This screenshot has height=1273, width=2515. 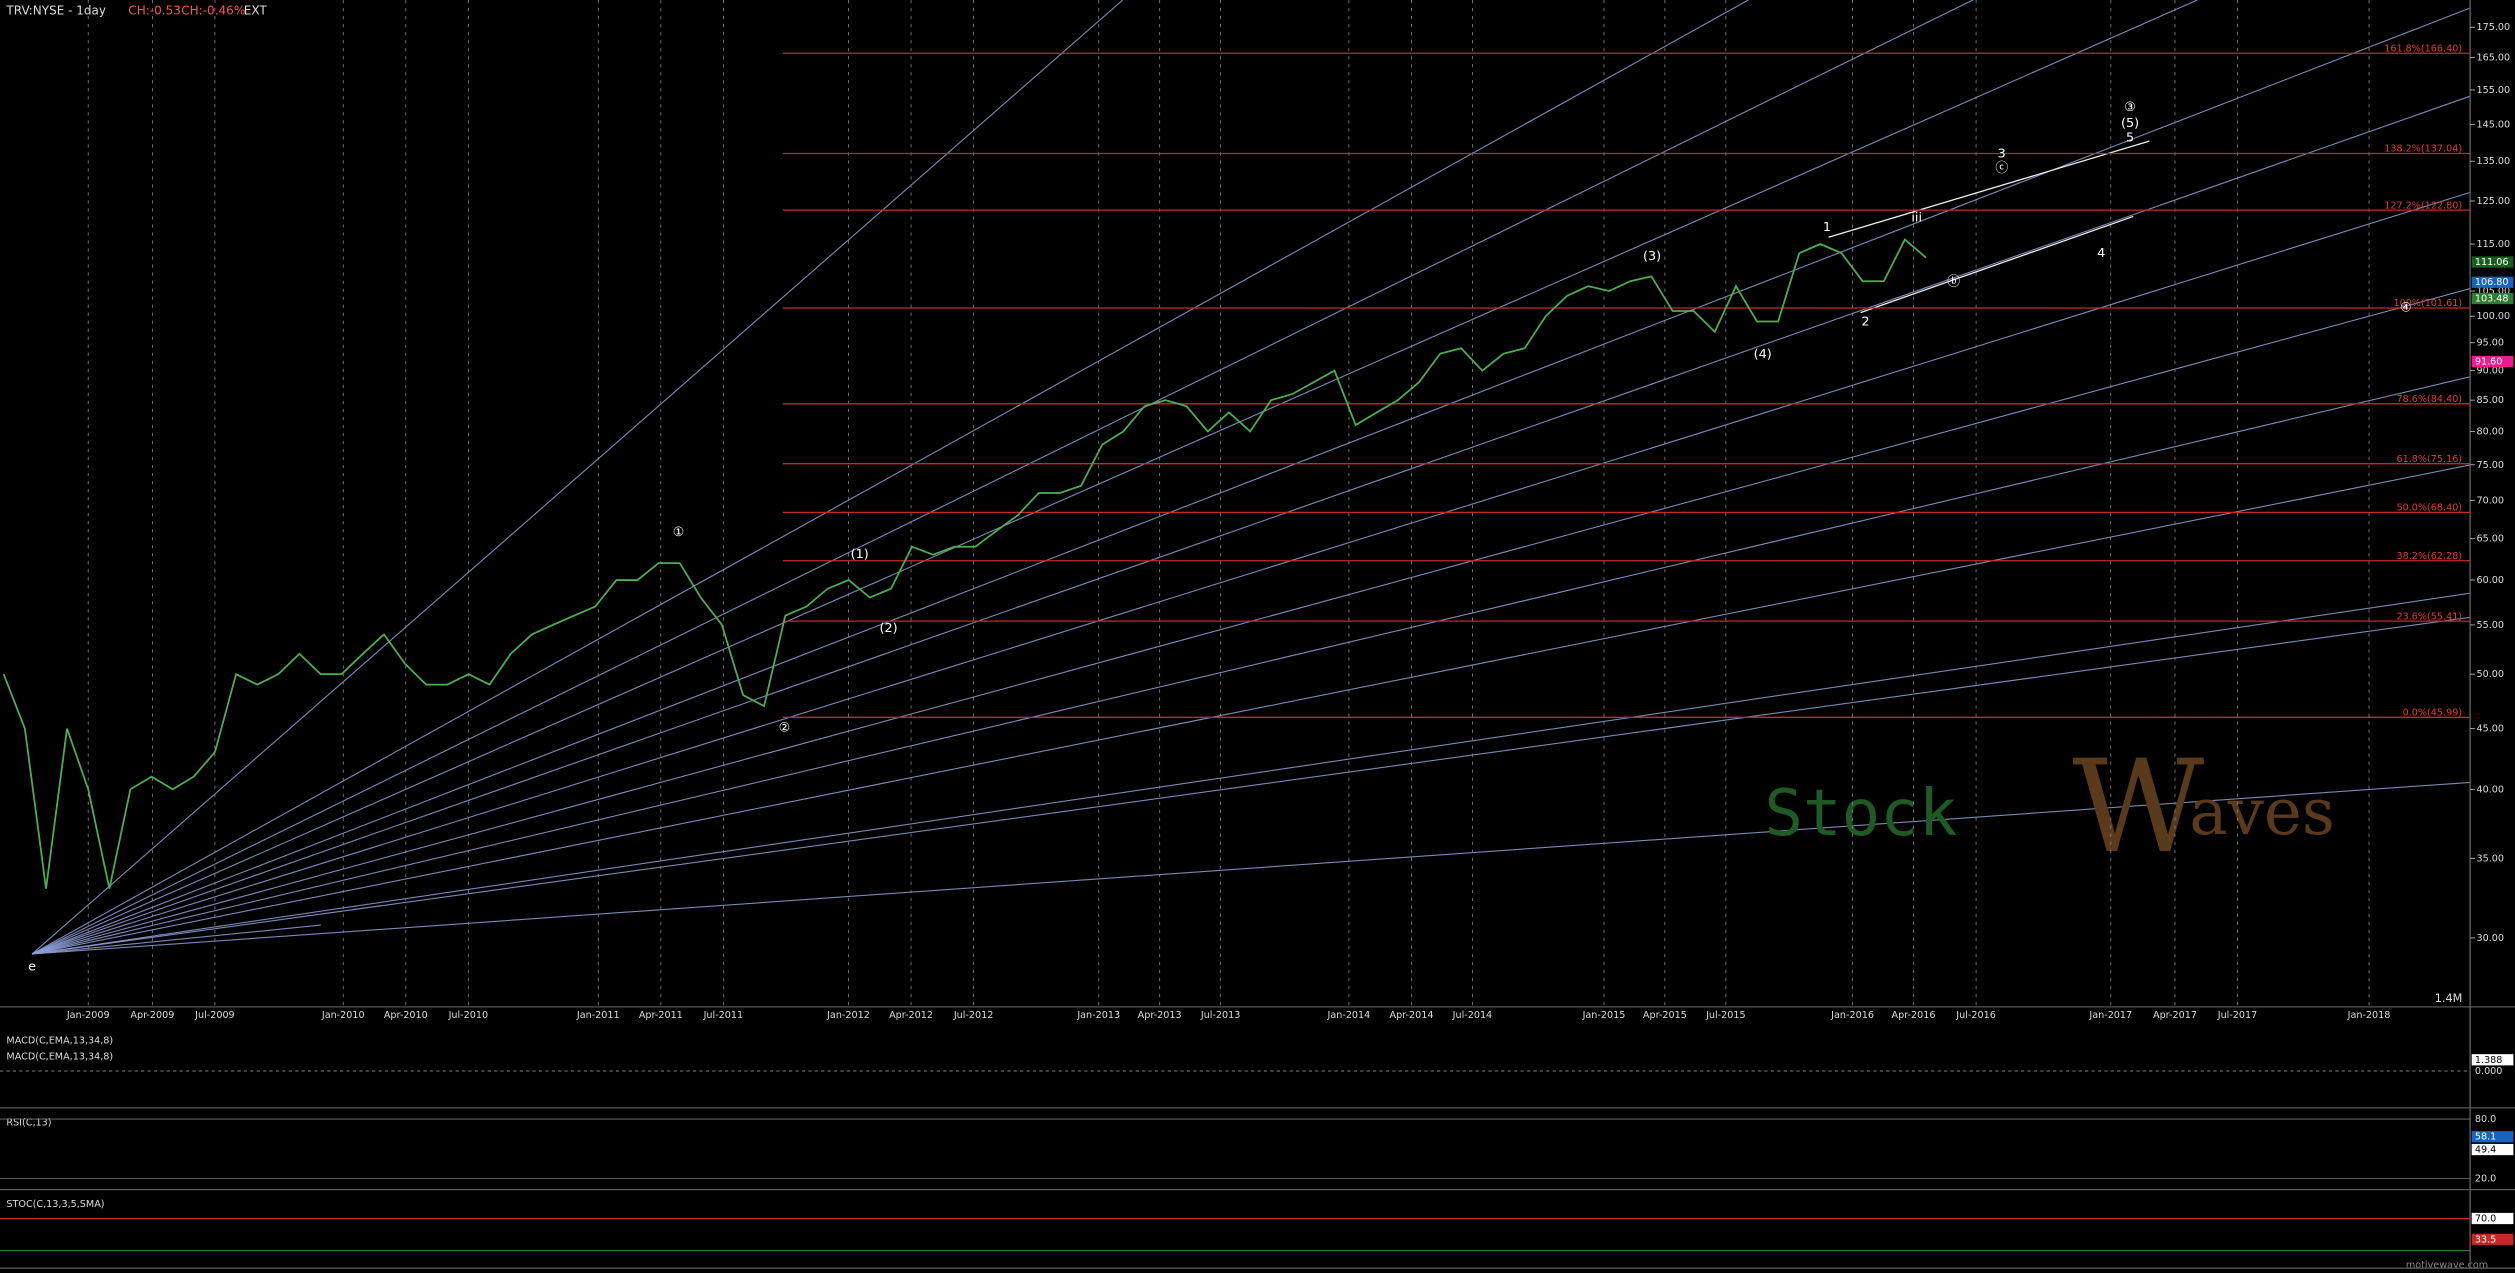 I want to click on time-label: Apr-2010, so click(x=406, y=1015).